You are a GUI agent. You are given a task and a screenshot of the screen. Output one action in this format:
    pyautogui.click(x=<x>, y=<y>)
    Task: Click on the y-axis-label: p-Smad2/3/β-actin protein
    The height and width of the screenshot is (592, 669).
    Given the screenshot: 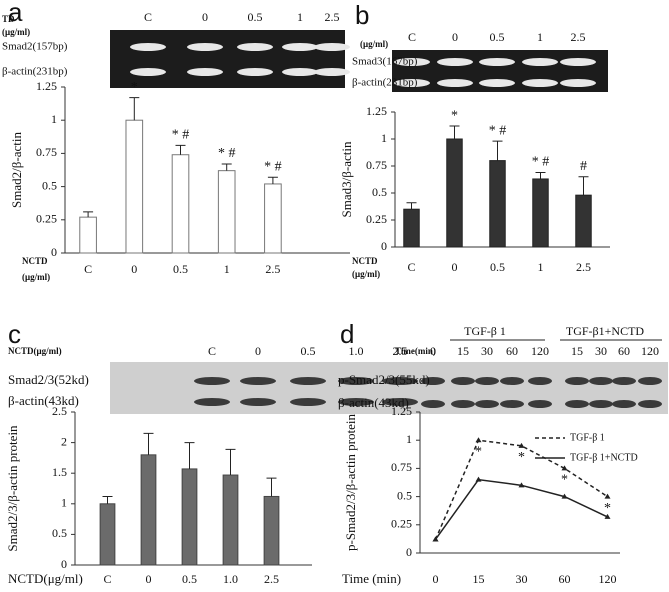 What is the action you would take?
    pyautogui.click(x=350, y=482)
    